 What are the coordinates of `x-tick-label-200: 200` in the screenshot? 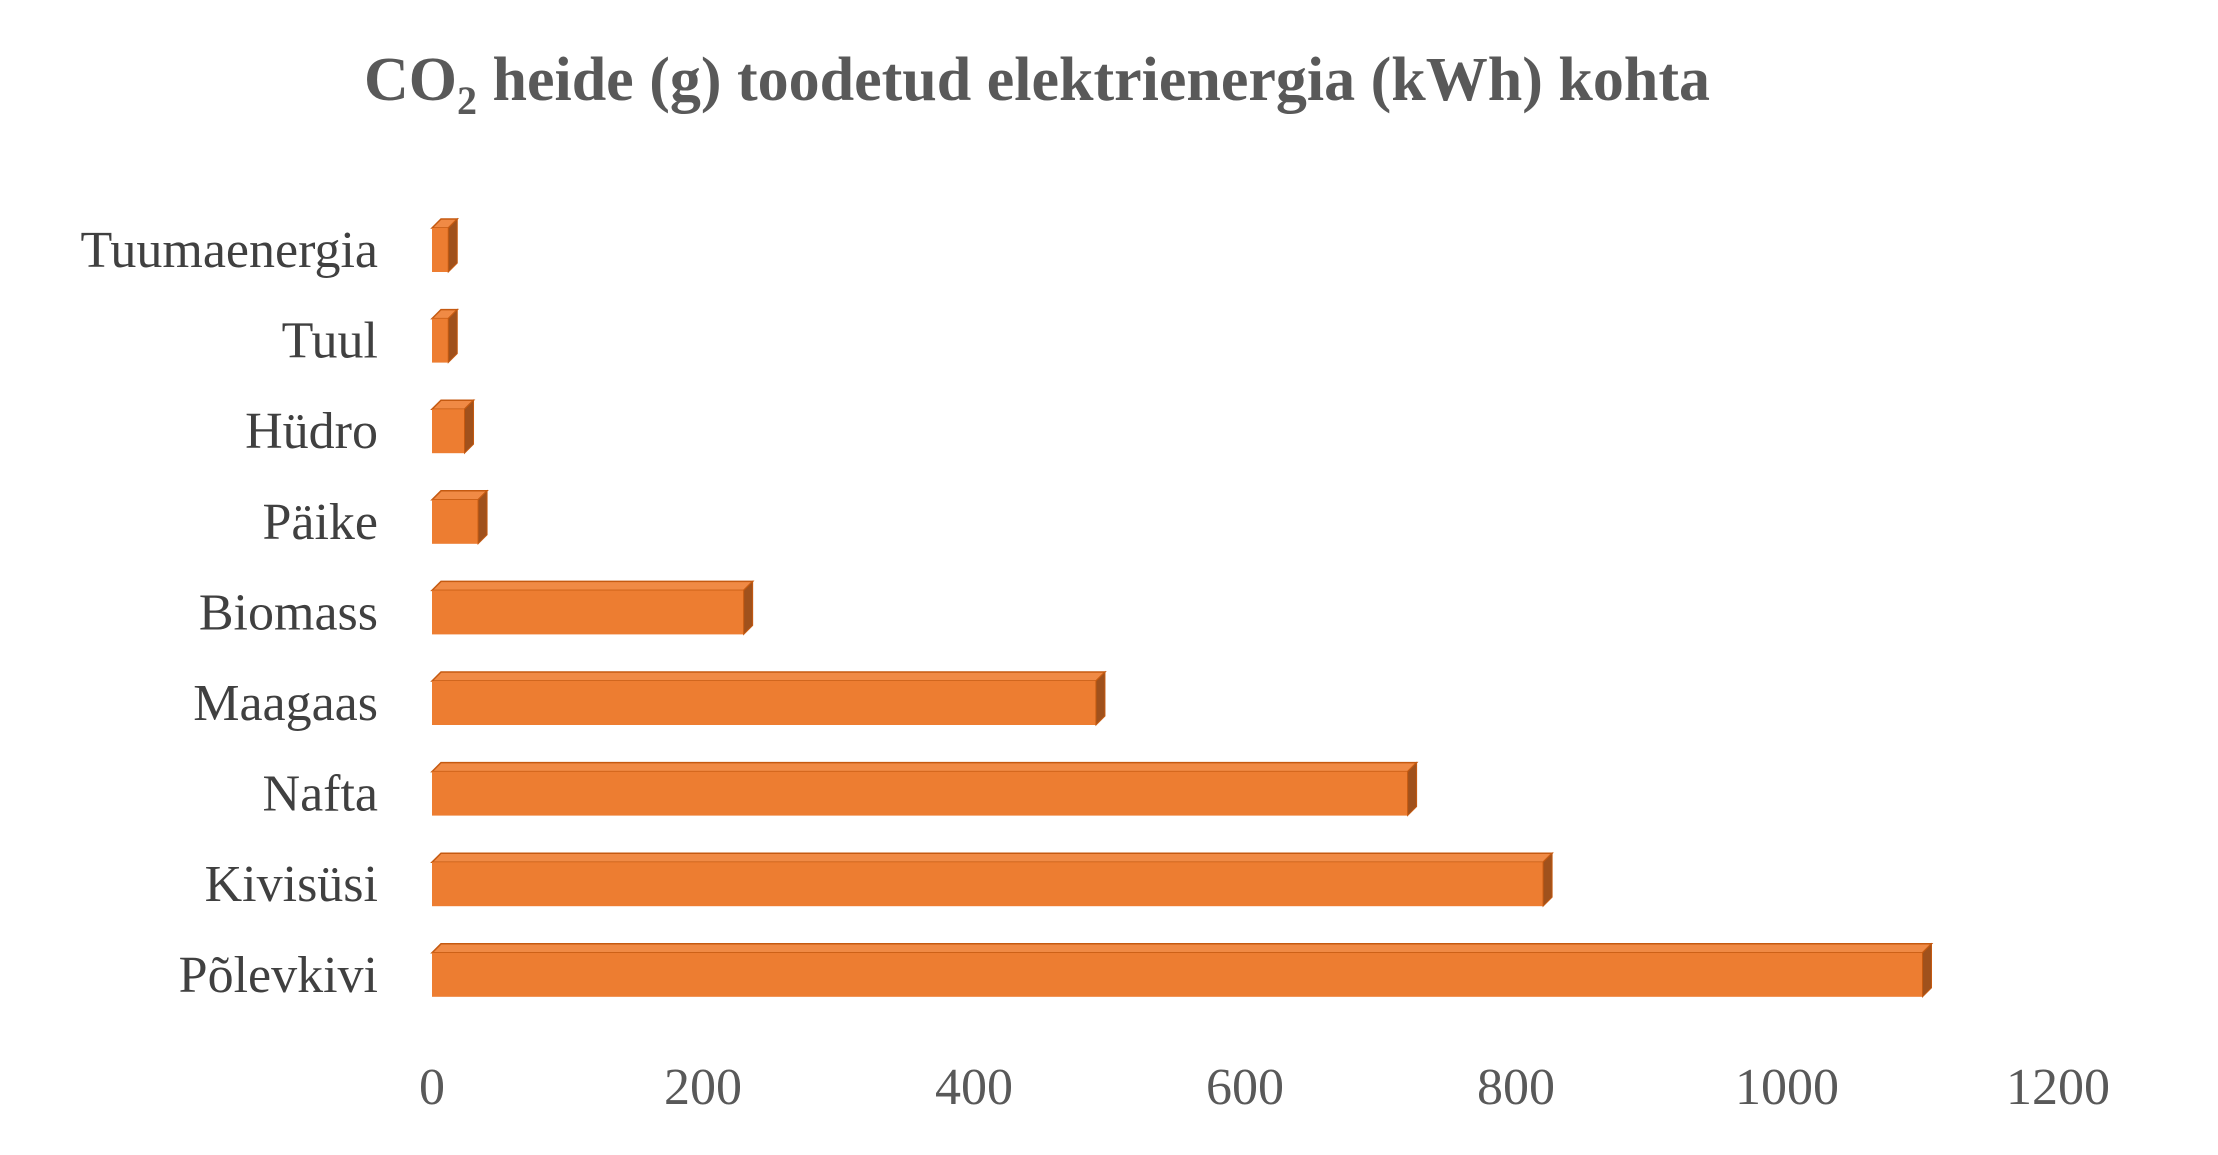 It's located at (703, 1087).